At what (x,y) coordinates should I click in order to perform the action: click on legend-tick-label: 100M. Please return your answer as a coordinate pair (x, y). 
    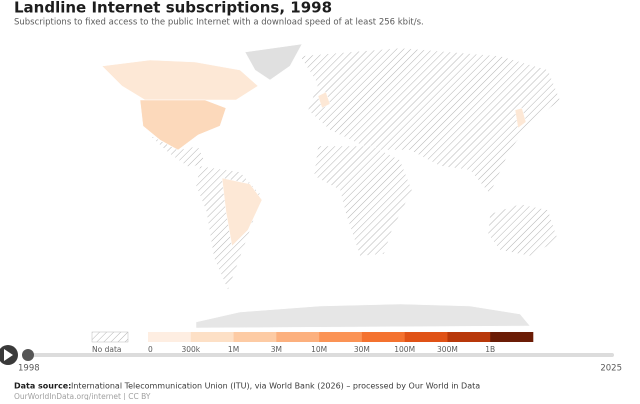
    Looking at the image, I should click on (404, 349).